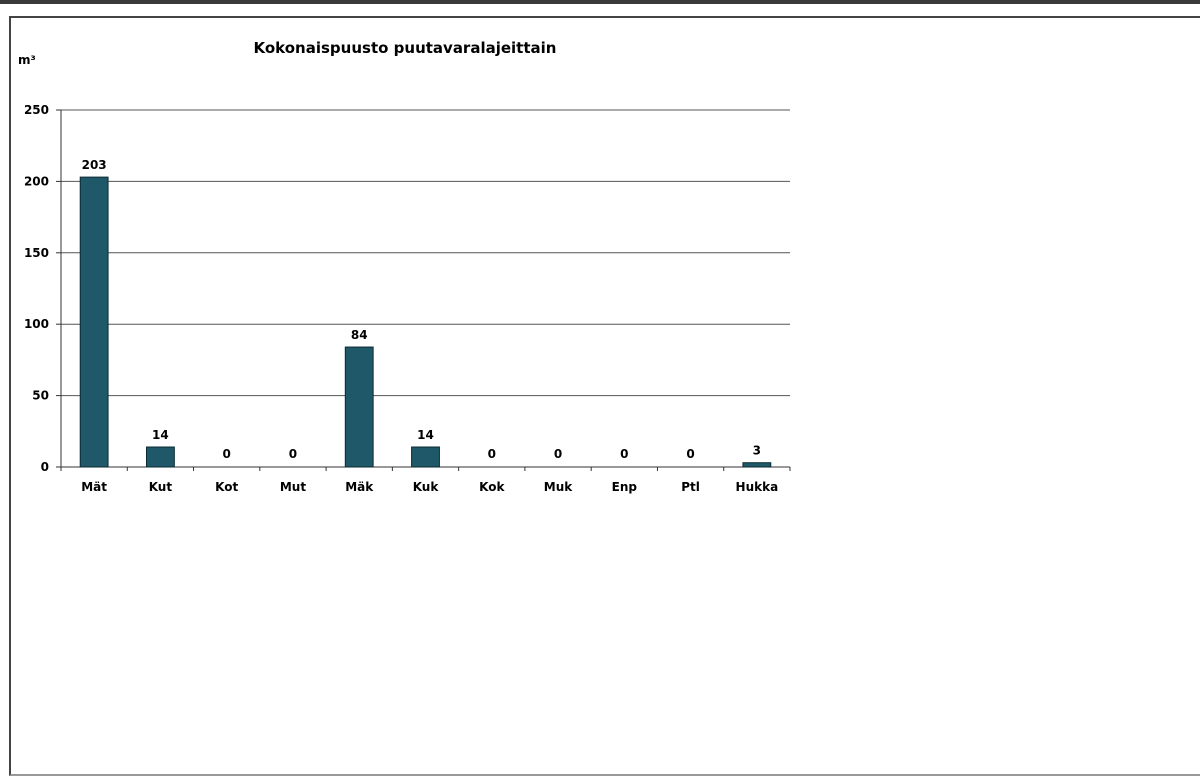 The height and width of the screenshot is (778, 1200). Describe the element at coordinates (160, 435) in the screenshot. I see `data-label-Kut: 14` at that location.